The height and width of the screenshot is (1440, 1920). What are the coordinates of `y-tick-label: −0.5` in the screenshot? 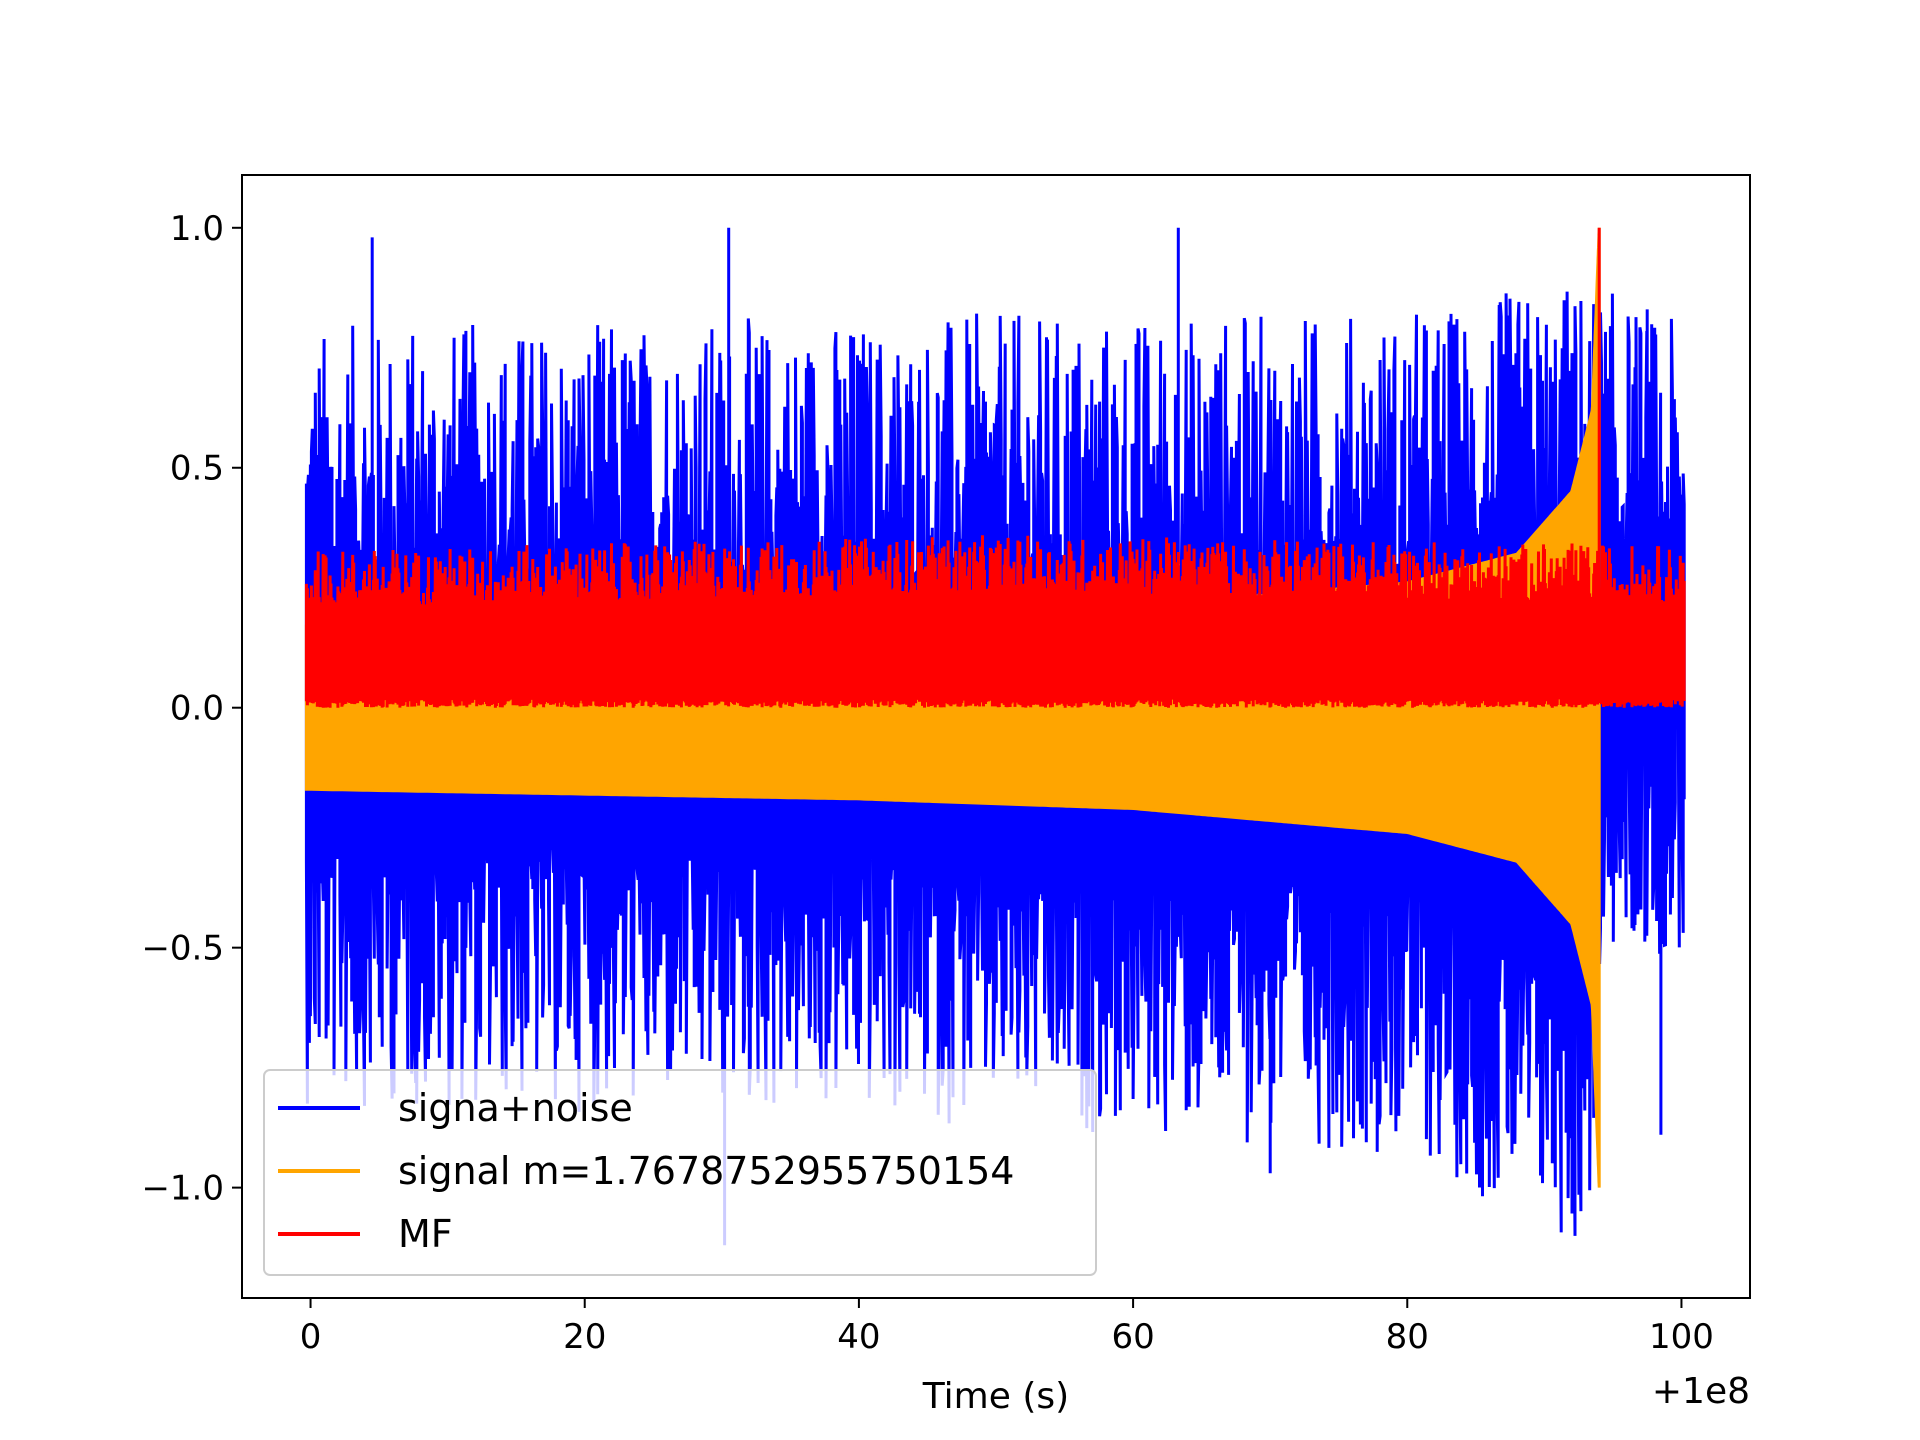 It's located at (182, 949).